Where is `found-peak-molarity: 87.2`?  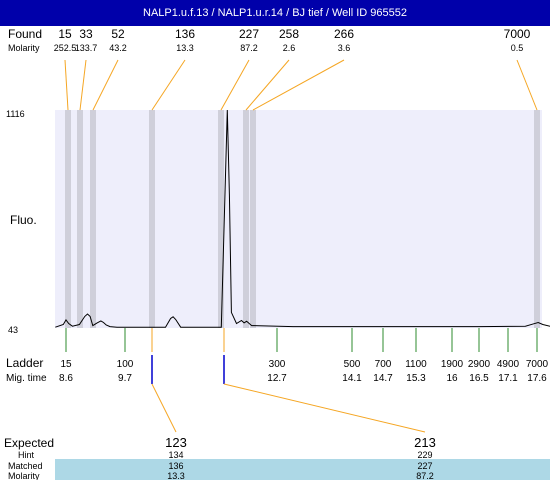
found-peak-molarity: 87.2 is located at coordinates (249, 48).